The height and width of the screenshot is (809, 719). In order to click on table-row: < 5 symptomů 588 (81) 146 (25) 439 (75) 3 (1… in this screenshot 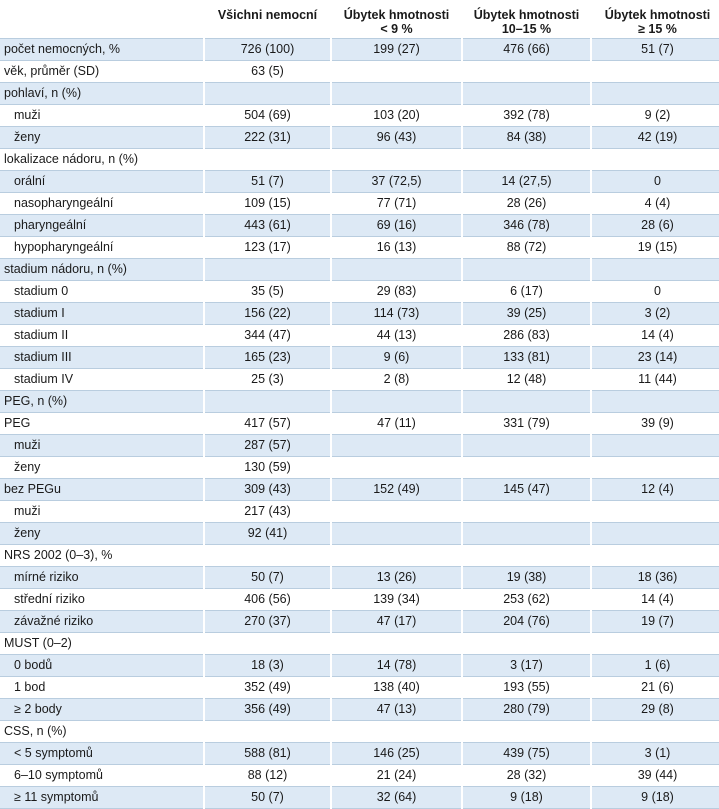, I will do `click(359, 753)`.